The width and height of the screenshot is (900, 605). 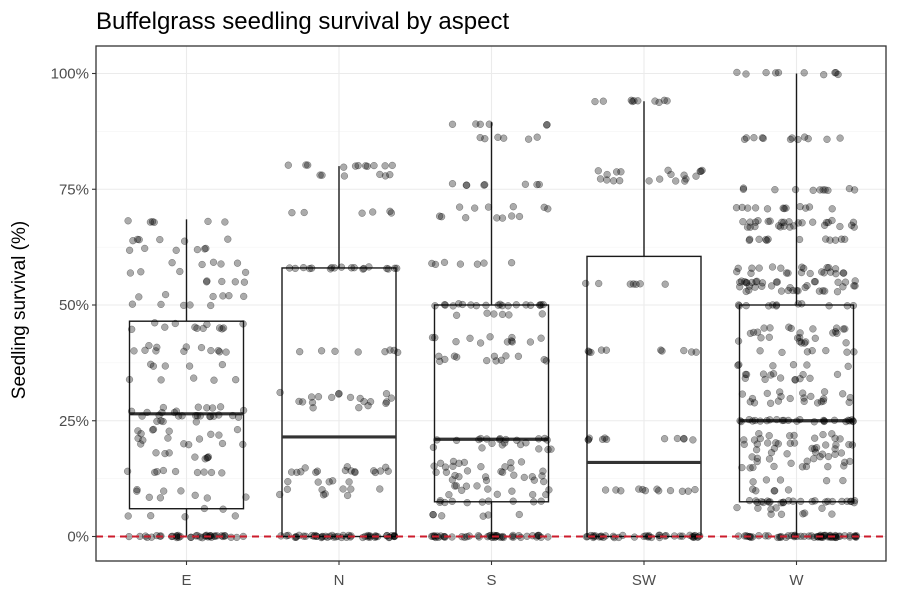 What do you see at coordinates (796, 403) in the screenshot?
I see `box-W` at bounding box center [796, 403].